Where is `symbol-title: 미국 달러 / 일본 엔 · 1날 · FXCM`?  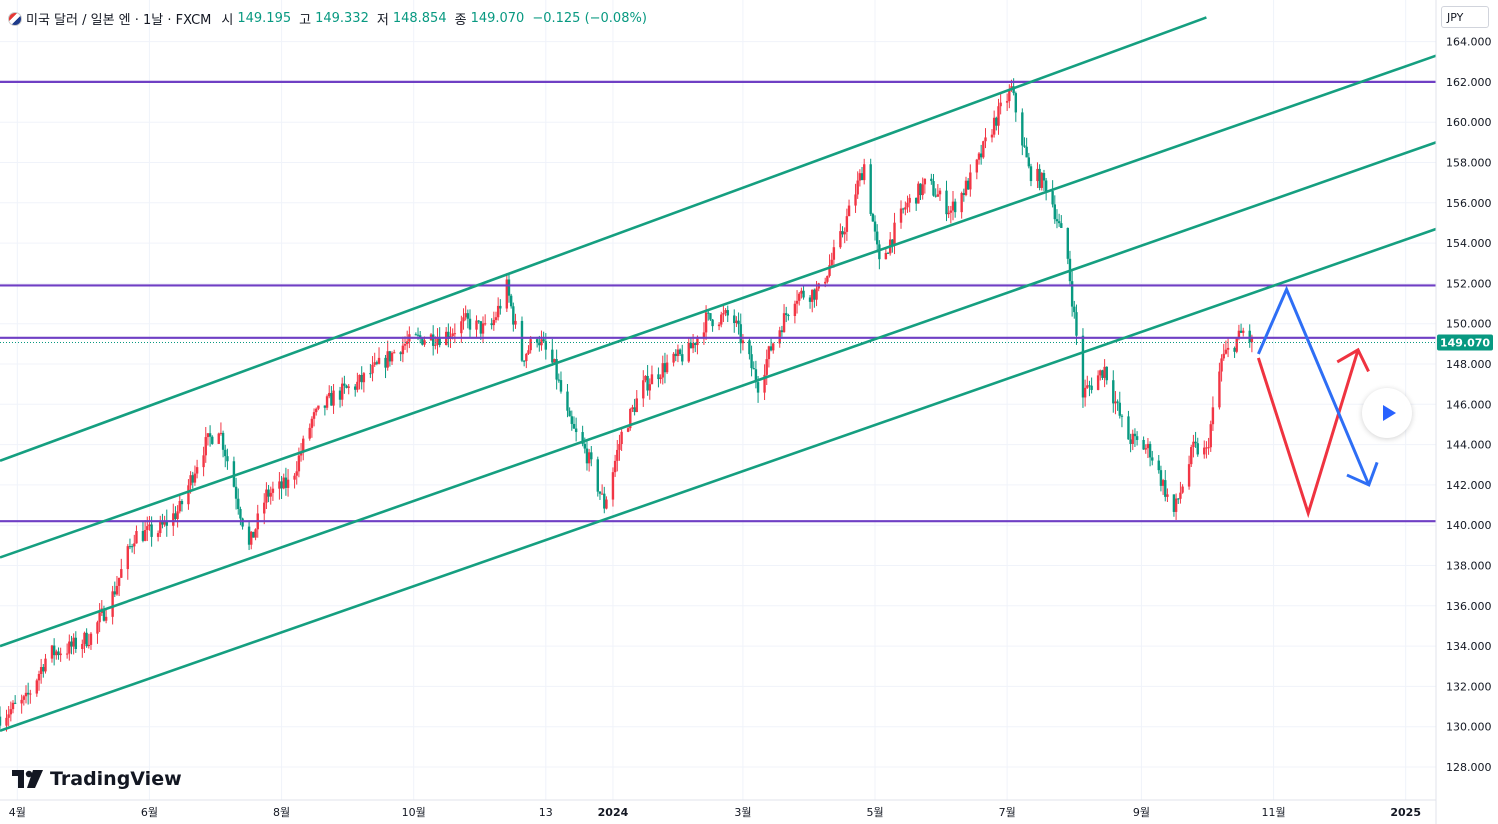 symbol-title: 미국 달러 / 일본 엔 · 1날 · FXCM is located at coordinates (119, 20).